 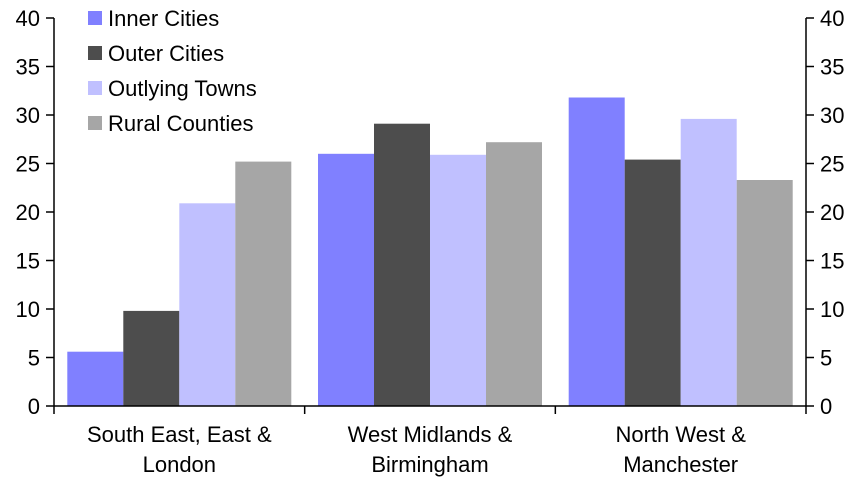 I want to click on legend-label-2: Outer Cities, so click(x=166, y=53).